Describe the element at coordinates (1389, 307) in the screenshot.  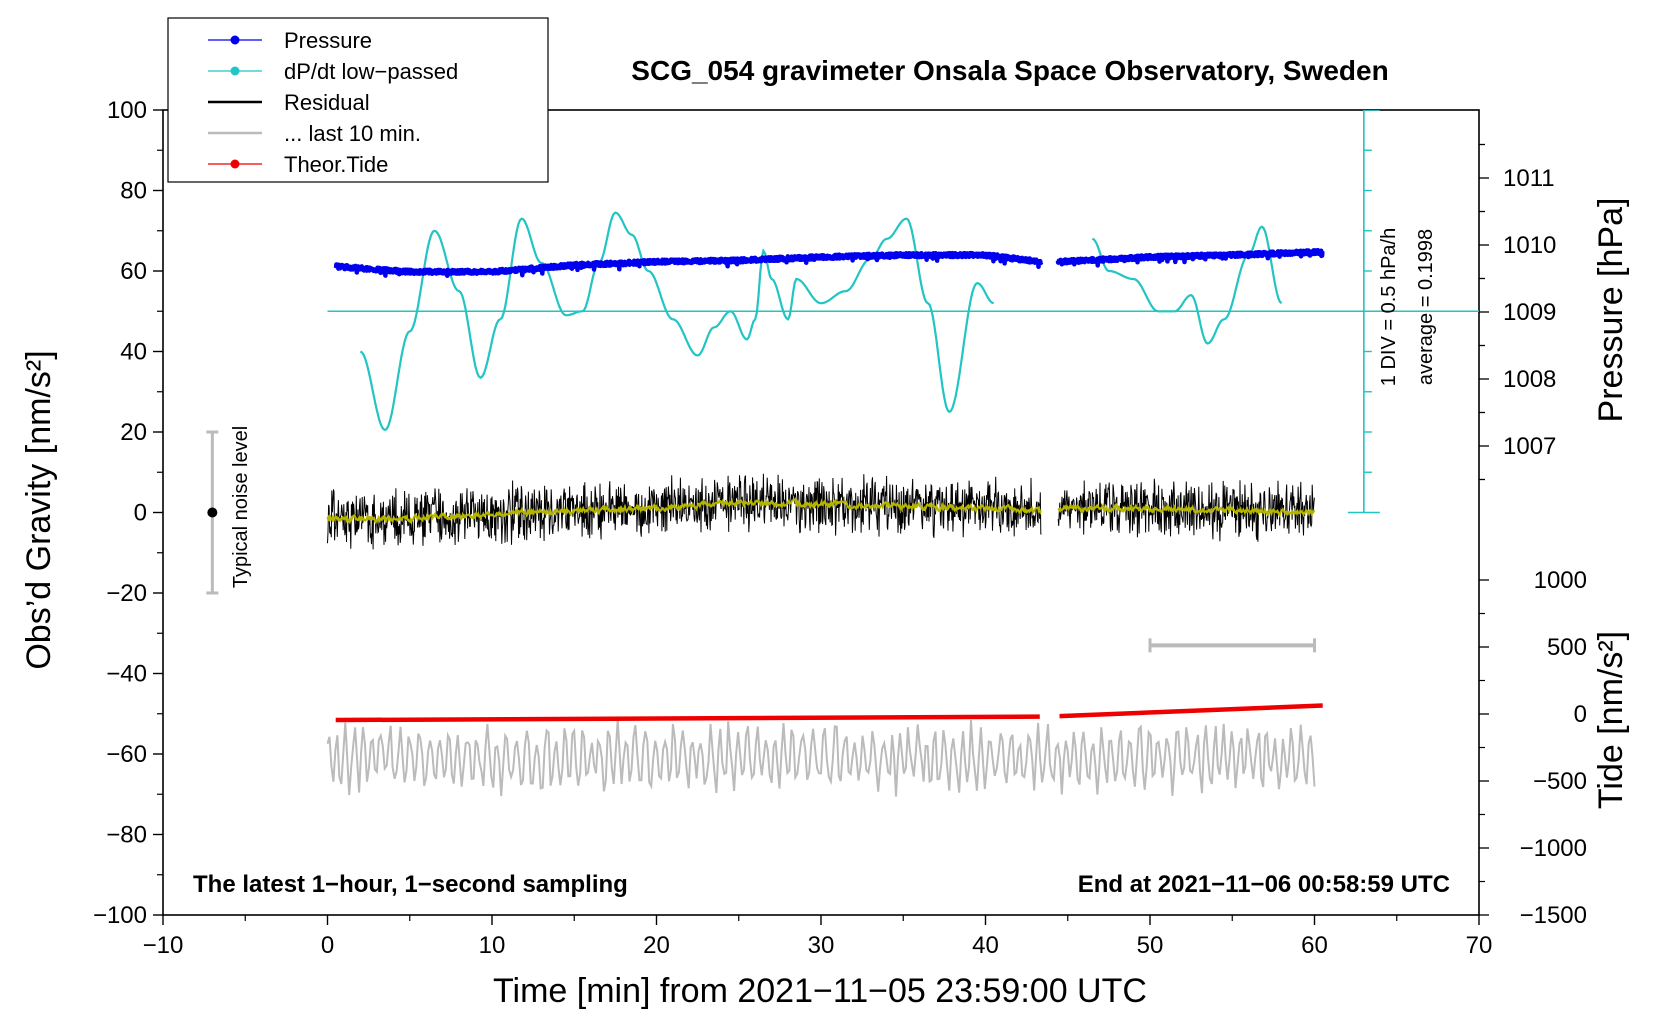
I see `div-label: 1 DIV = 0.5 hPa/h` at that location.